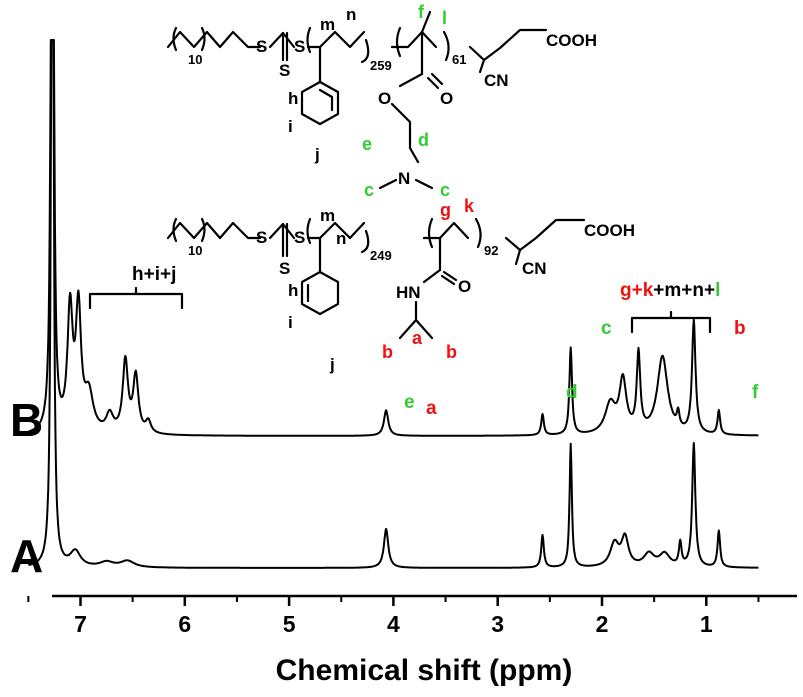  I want to click on x-tick-label-5: 5, so click(289, 624).